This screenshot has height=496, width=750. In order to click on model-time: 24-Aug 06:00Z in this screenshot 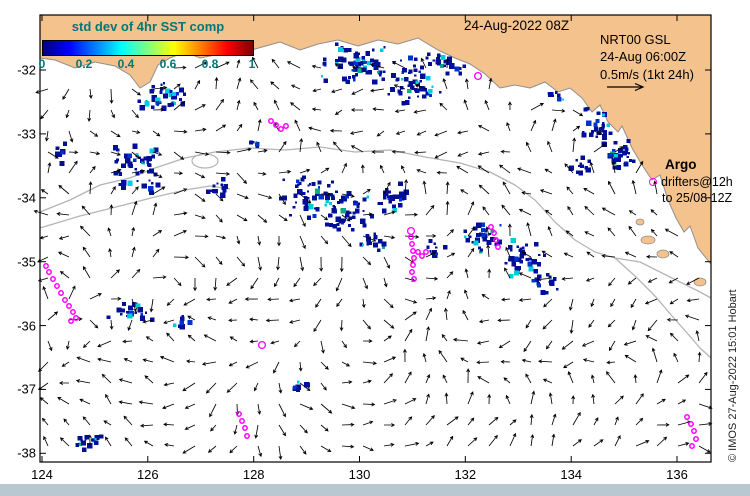, I will do `click(643, 57)`.